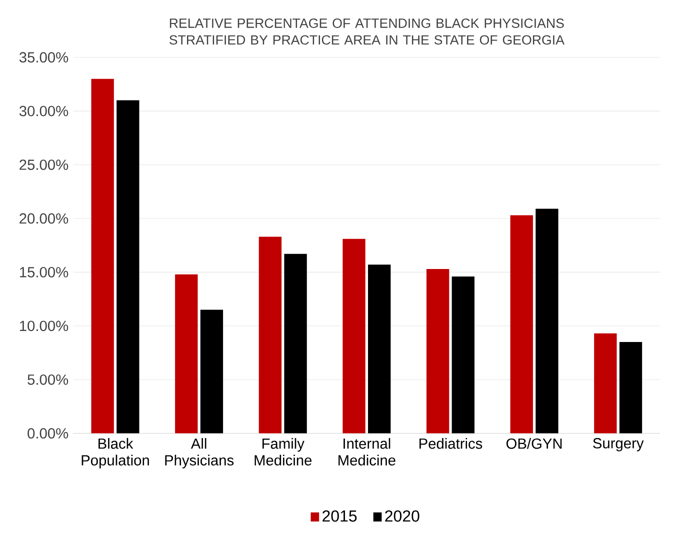 The height and width of the screenshot is (540, 680). What do you see at coordinates (618, 445) in the screenshot?
I see `x-tick-label: Surgery` at bounding box center [618, 445].